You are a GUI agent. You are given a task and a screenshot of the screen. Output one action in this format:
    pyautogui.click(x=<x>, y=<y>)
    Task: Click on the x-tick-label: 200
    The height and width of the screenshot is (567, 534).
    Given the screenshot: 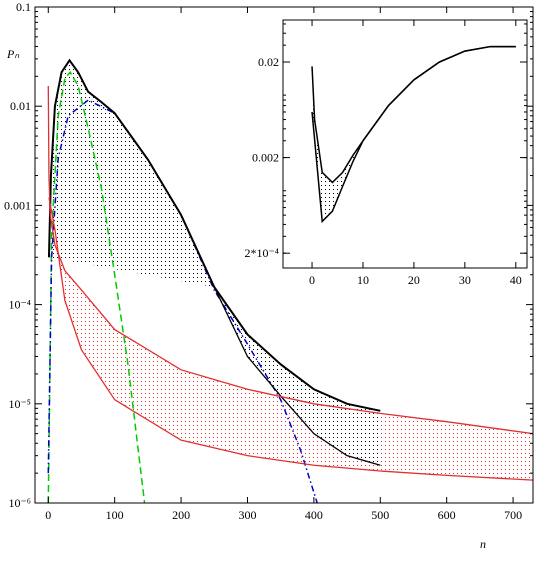 What is the action you would take?
    pyautogui.click(x=181, y=515)
    